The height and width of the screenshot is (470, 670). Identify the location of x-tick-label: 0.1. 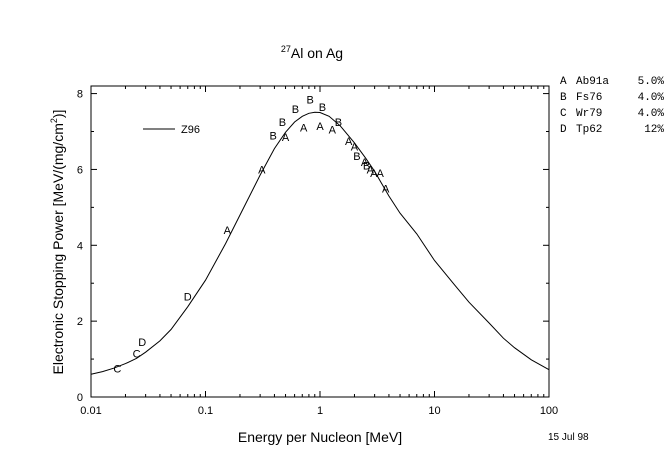
(205, 411).